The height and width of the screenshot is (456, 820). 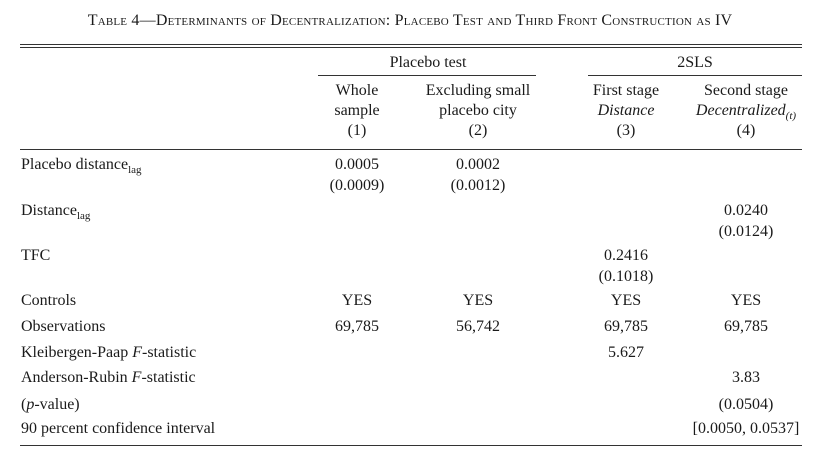 I want to click on row-label-ar-it: F, so click(x=136, y=377).